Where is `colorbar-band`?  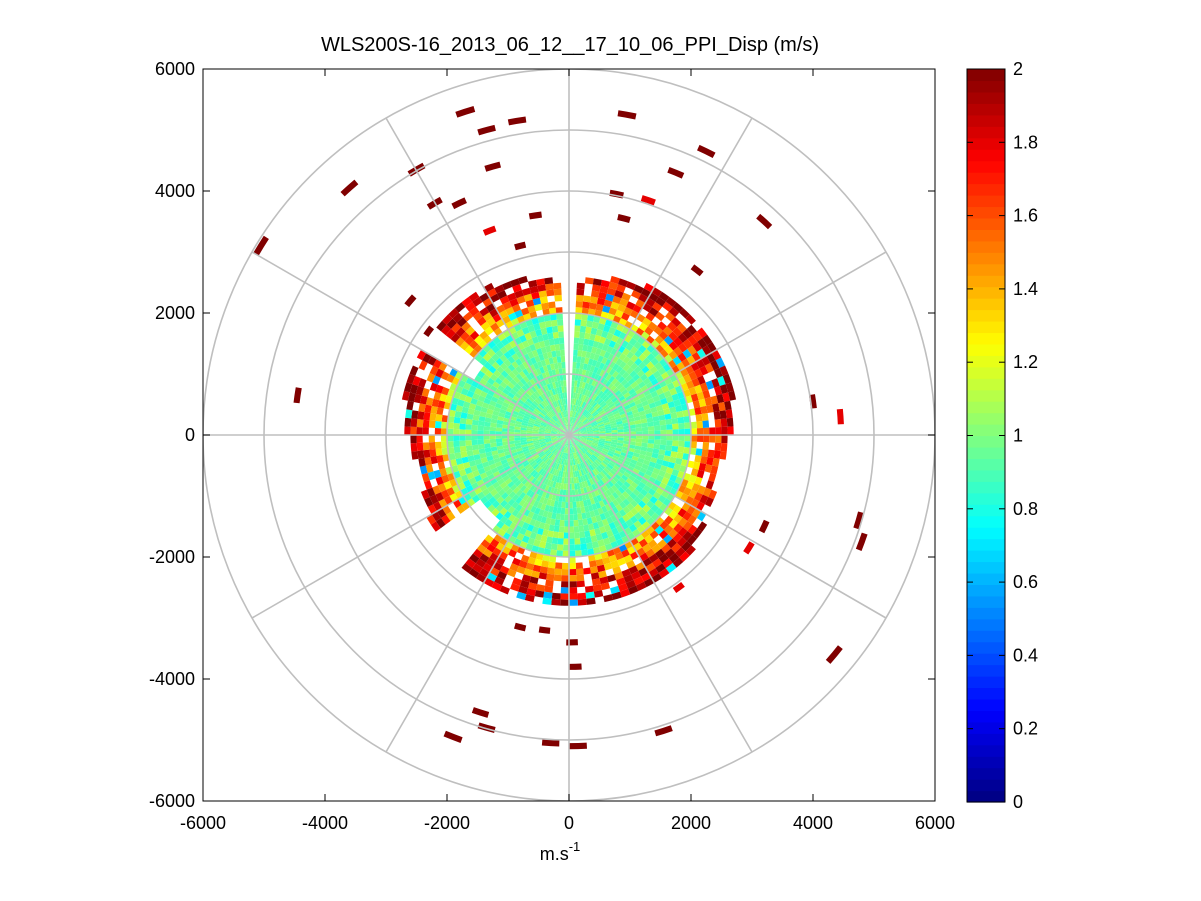
colorbar-band is located at coordinates (986, 75).